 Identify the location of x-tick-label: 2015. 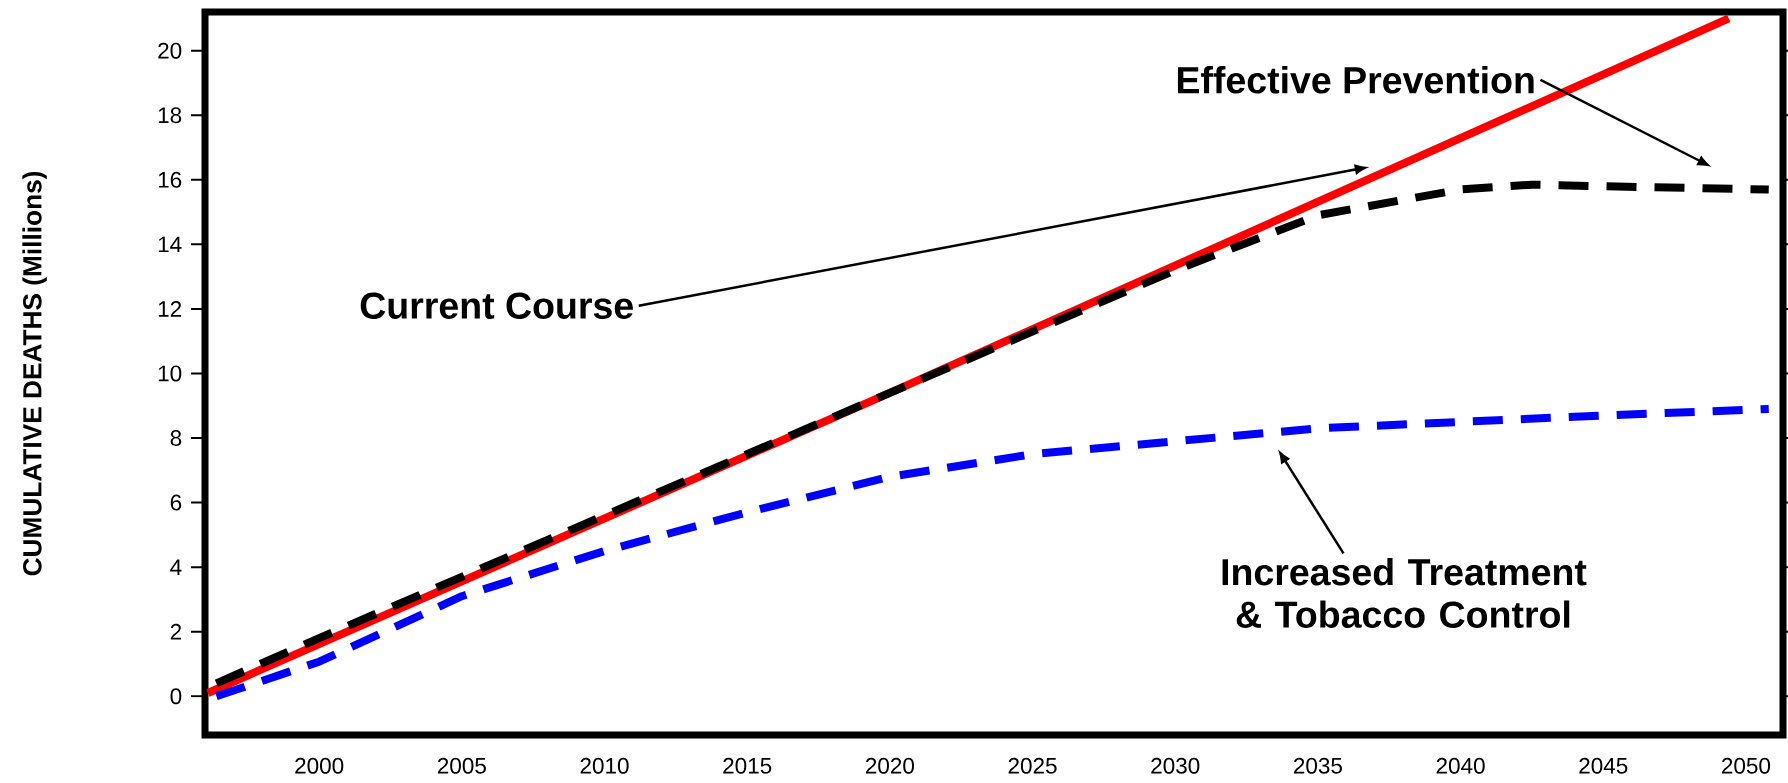
(747, 765).